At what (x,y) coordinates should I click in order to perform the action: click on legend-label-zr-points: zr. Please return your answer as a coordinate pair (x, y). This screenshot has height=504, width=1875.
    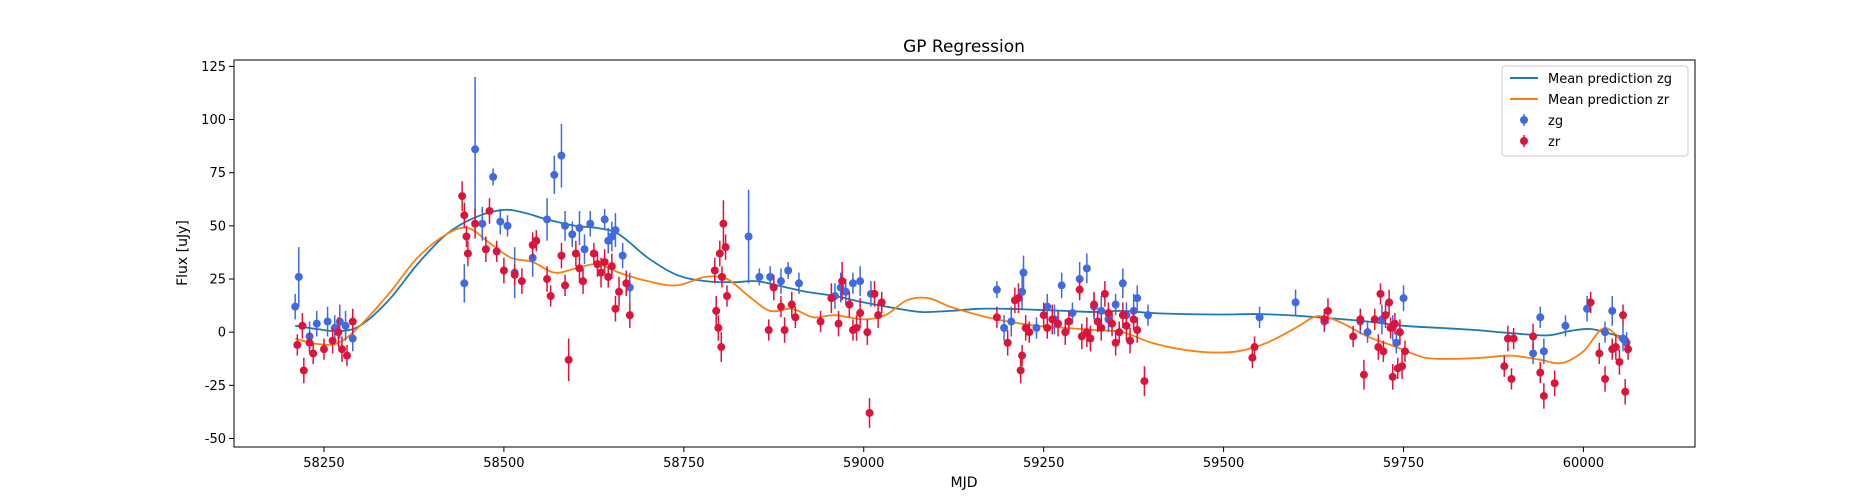
    Looking at the image, I should click on (1554, 142).